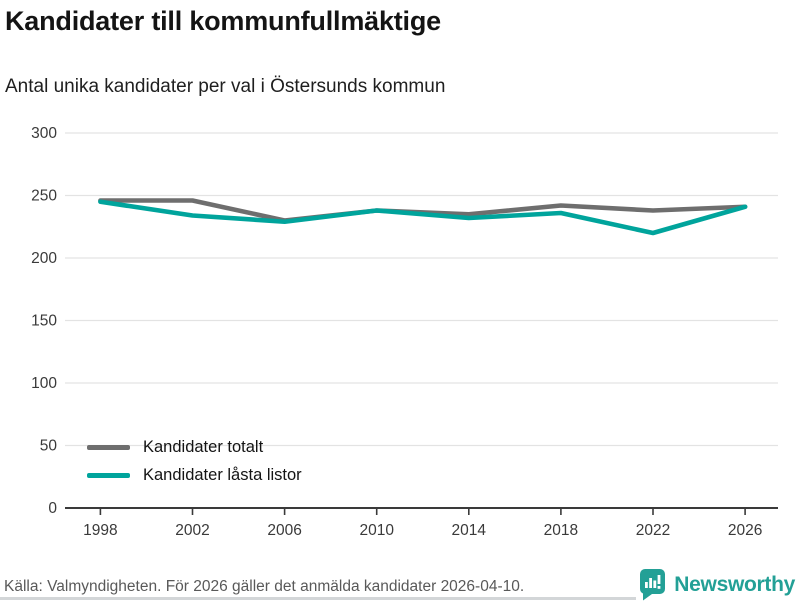 The width and height of the screenshot is (800, 601). I want to click on legend-label-total: Kandidater totalt, so click(203, 447).